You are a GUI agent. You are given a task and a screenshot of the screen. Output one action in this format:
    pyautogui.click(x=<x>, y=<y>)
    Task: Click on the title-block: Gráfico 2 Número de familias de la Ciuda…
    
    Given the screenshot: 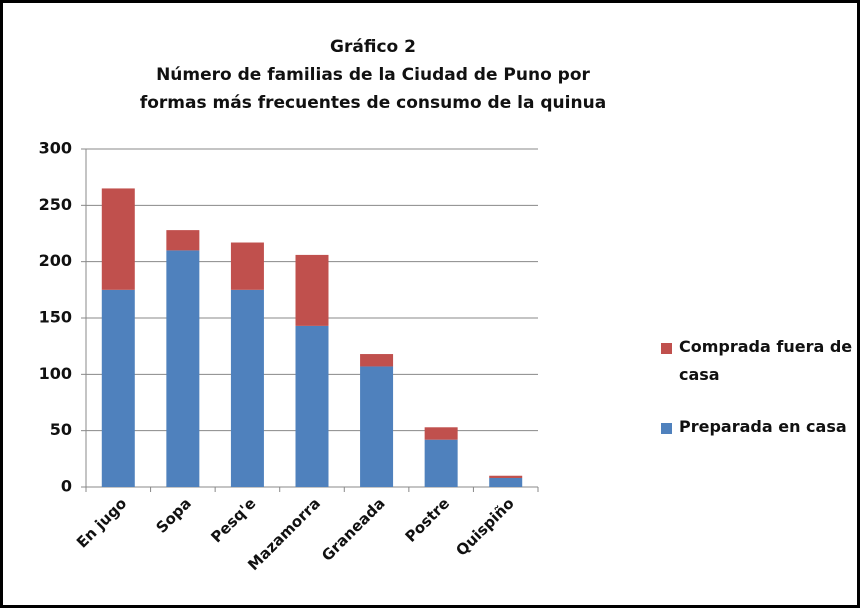 What is the action you would take?
    pyautogui.click(x=373, y=75)
    